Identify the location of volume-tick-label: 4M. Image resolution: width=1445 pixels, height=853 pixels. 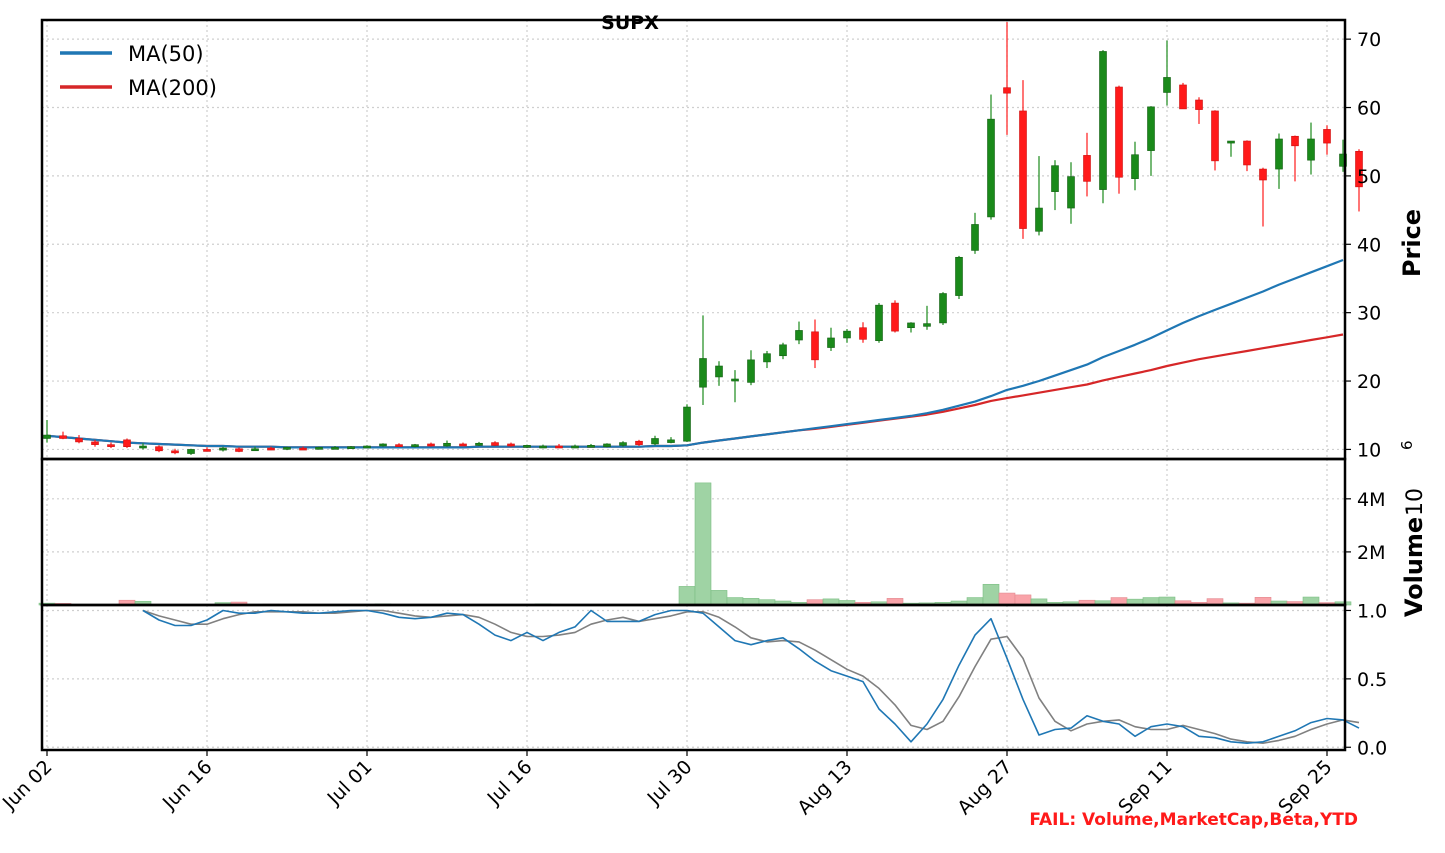
(1371, 500).